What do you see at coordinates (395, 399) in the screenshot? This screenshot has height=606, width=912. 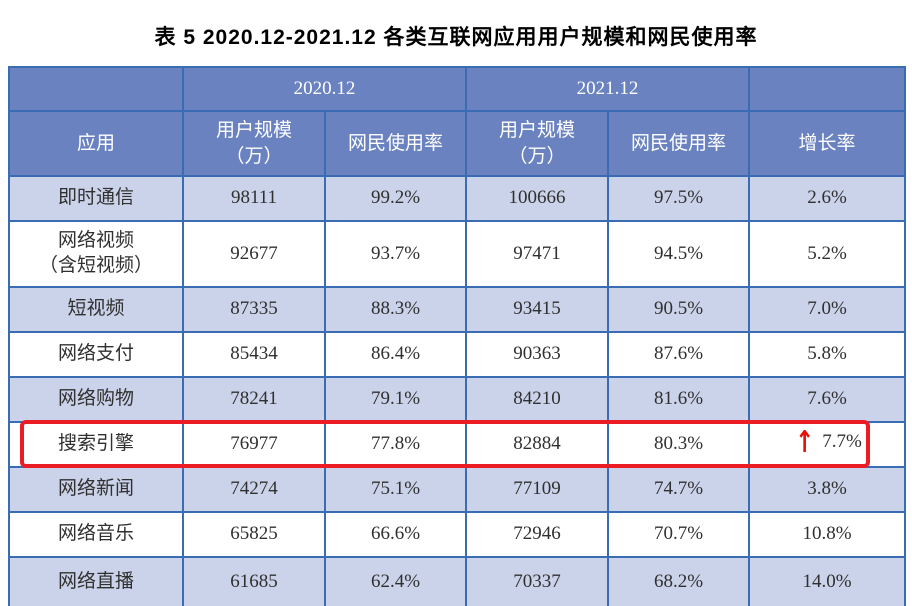 I see `cell-usage-2020: 79.1%` at bounding box center [395, 399].